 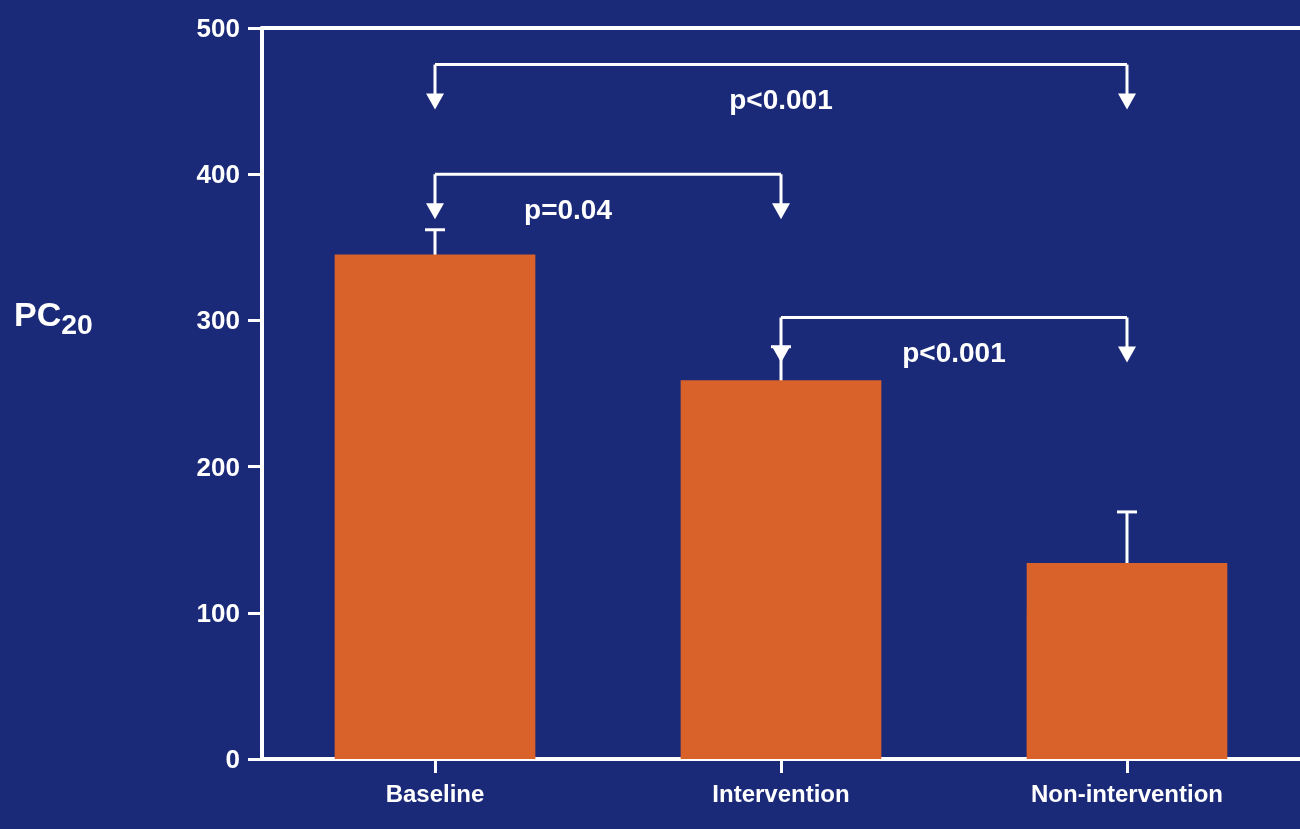 I want to click on y-tick-label: 400, so click(x=218, y=174).